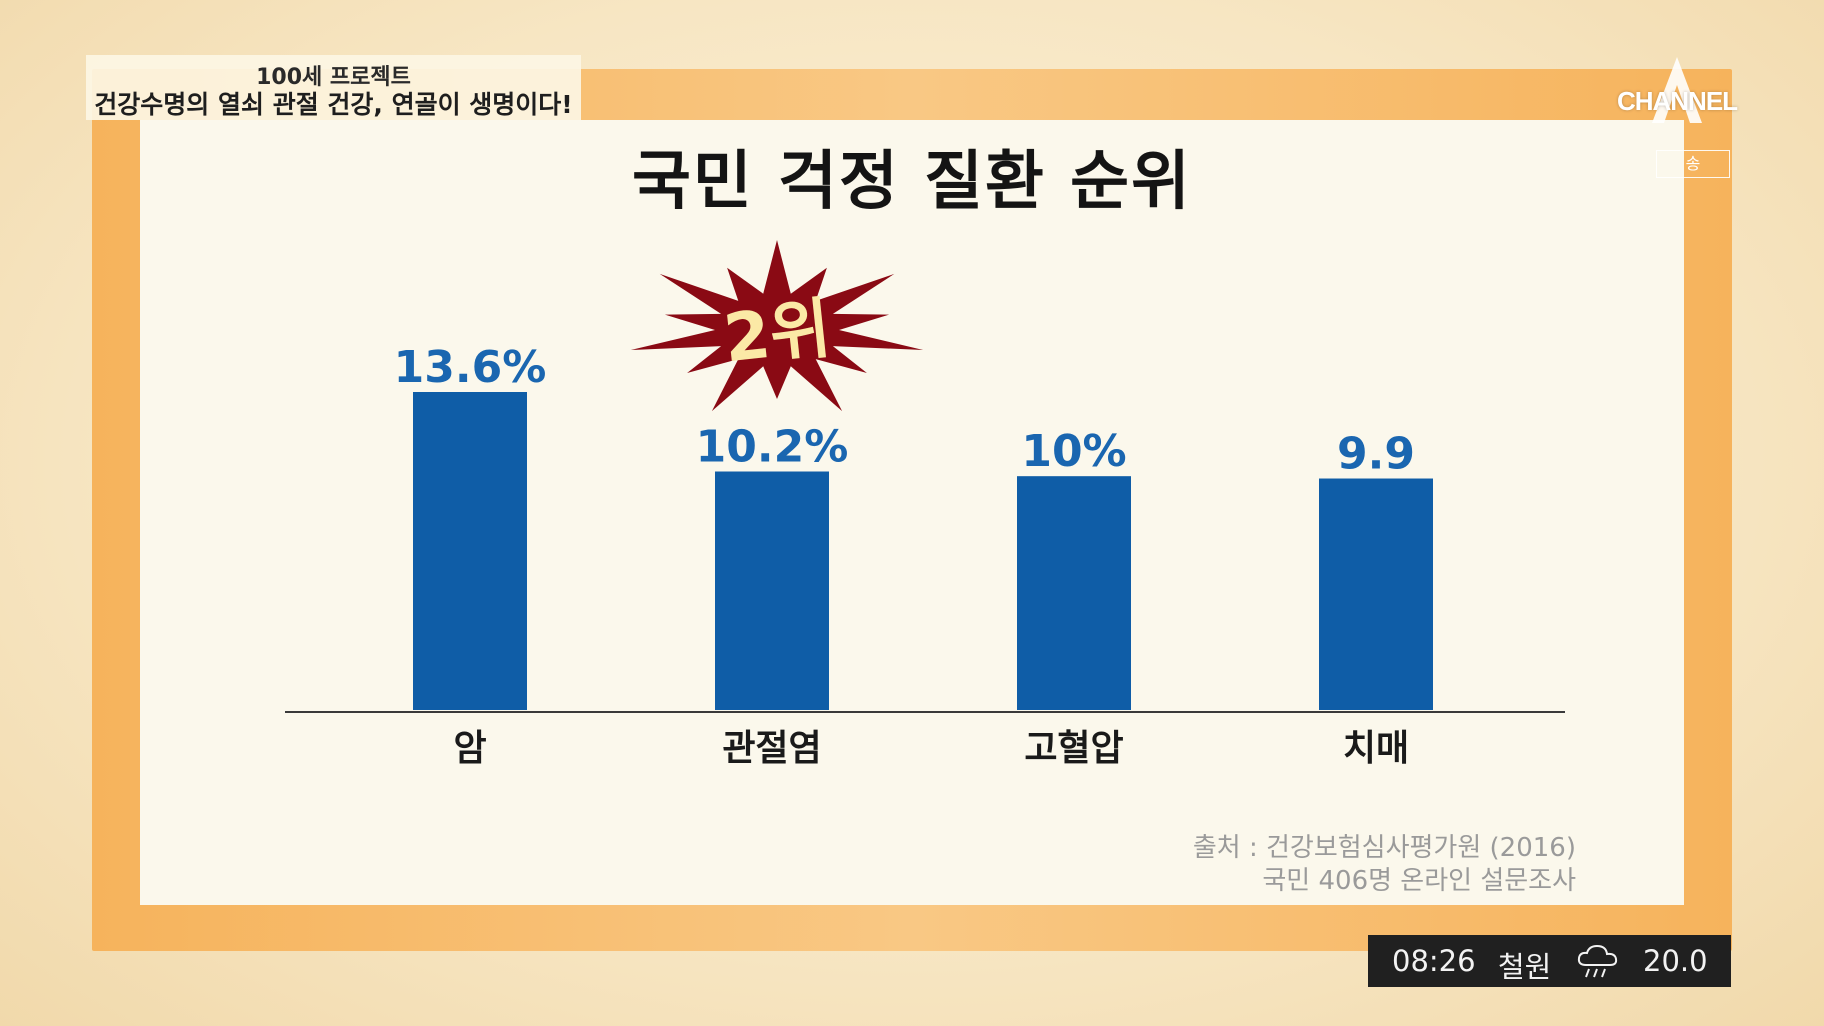 This screenshot has width=1824, height=1026. I want to click on value-label: 9.9, so click(1376, 454).